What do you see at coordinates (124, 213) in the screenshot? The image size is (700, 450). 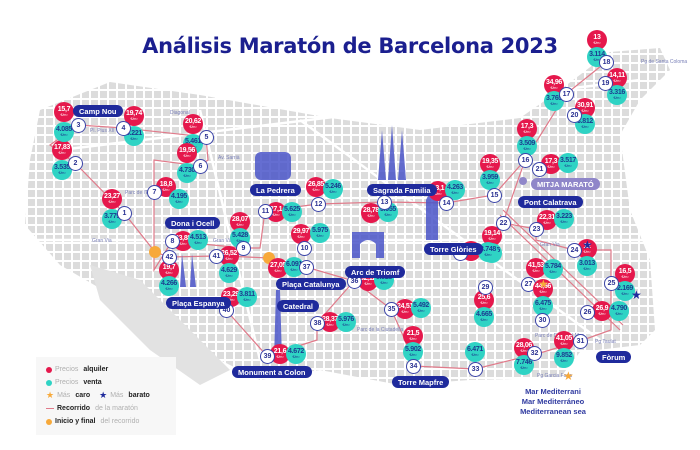 I see `km-marker: 1` at bounding box center [124, 213].